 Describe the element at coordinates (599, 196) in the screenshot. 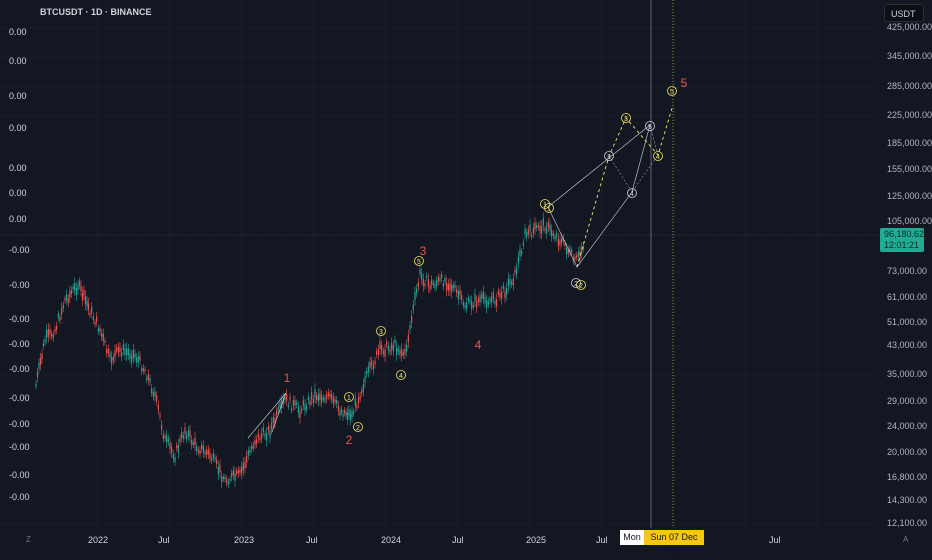

I see `projection-channel` at that location.